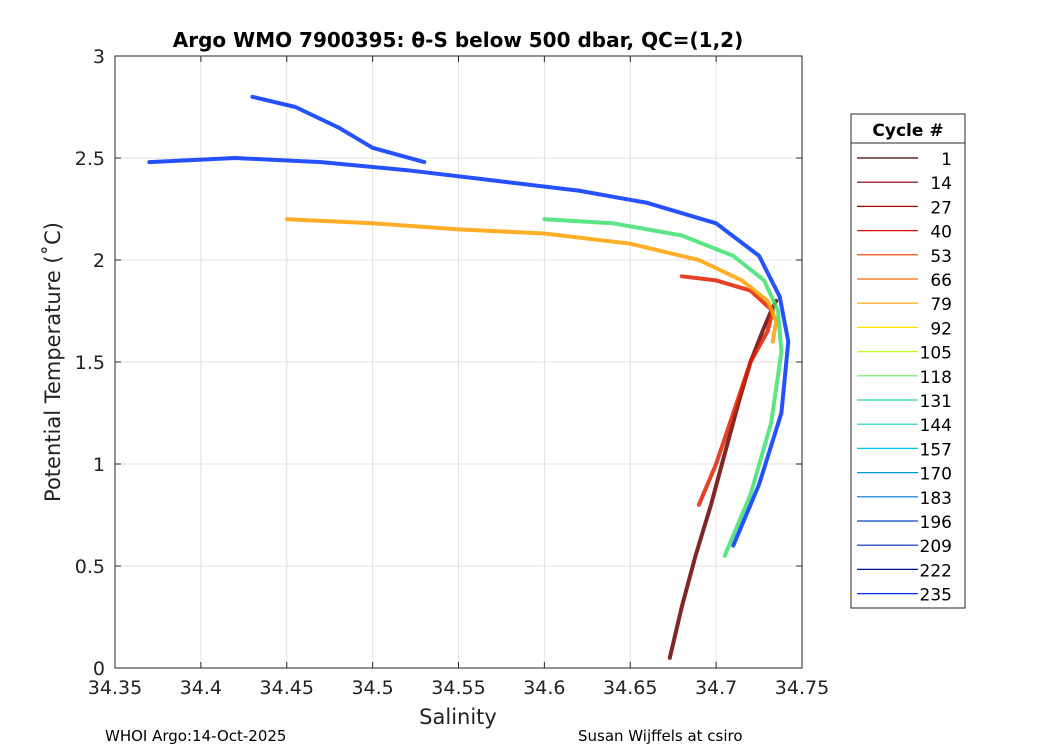  I want to click on legend-label: 118, so click(936, 378).